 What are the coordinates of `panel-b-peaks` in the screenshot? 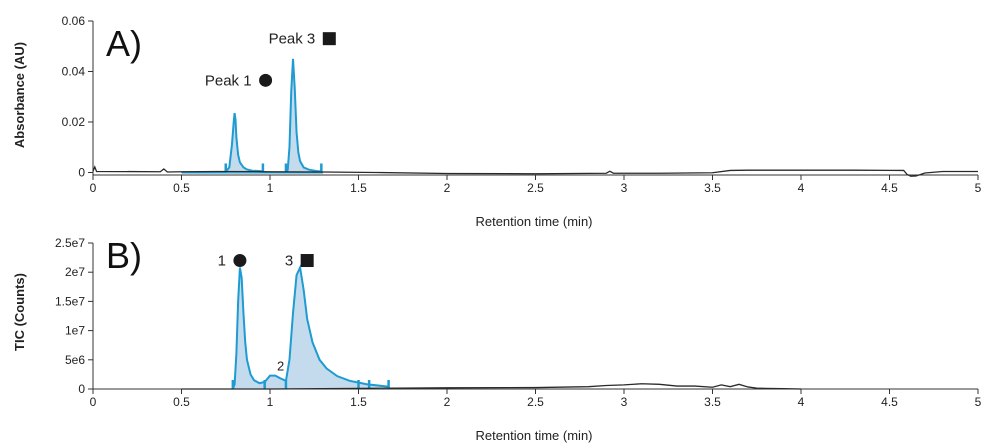 It's located at (310, 327).